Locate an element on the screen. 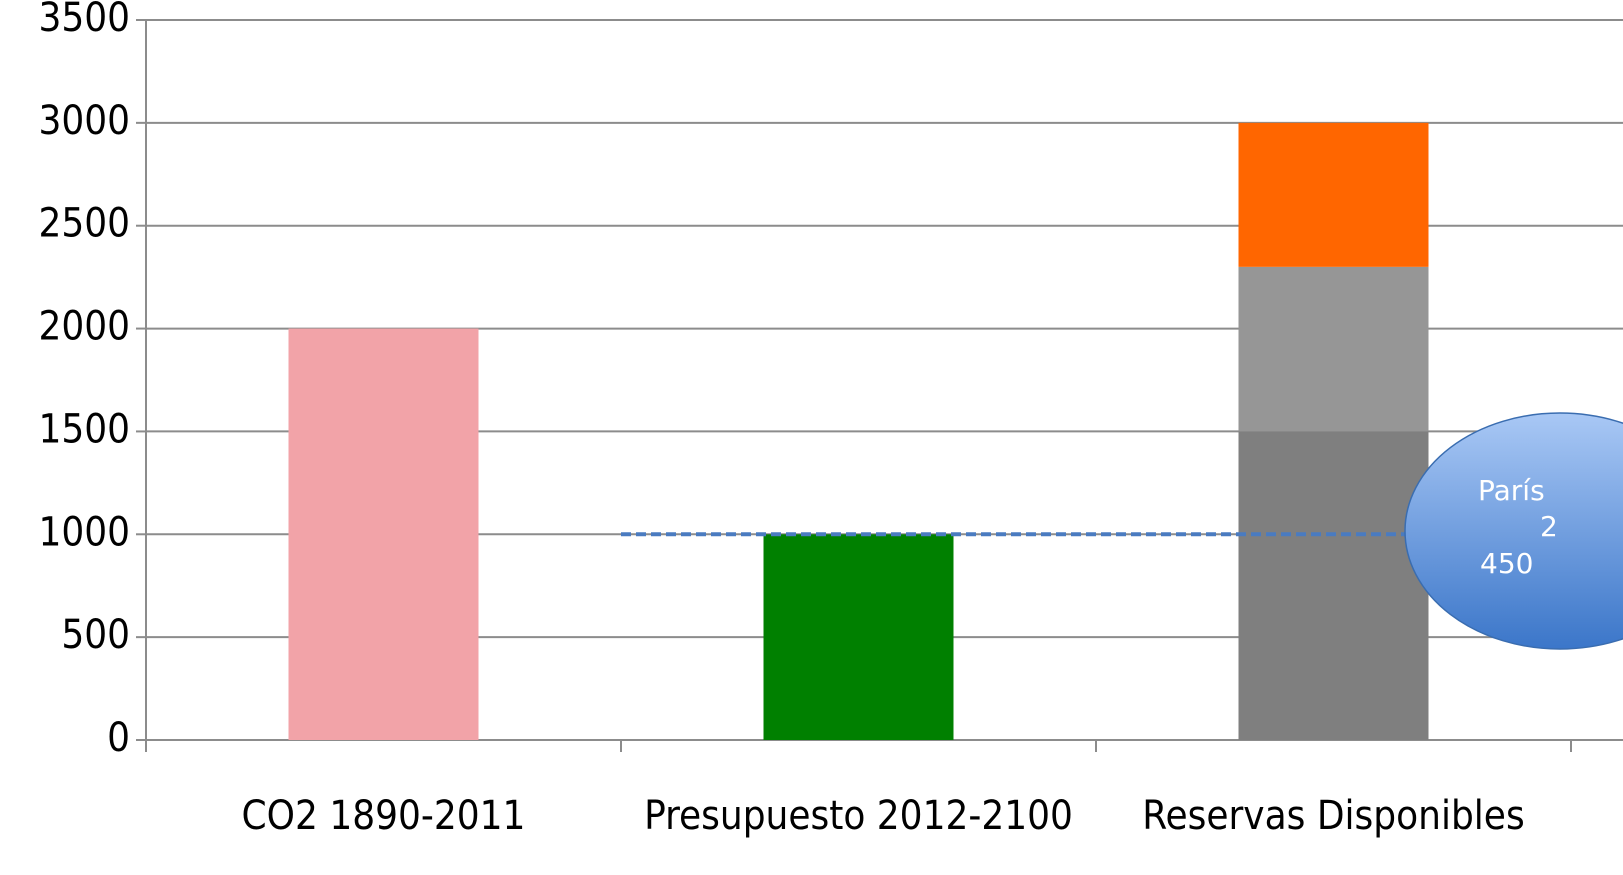  y-tick-label: 1500 is located at coordinates (84, 429).